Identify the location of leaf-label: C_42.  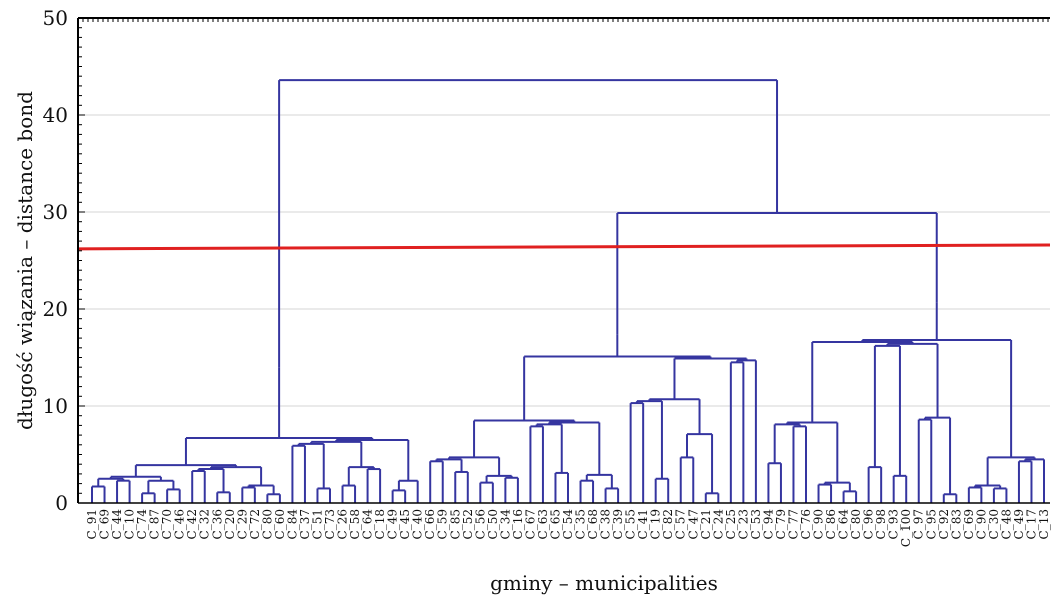
(192, 524).